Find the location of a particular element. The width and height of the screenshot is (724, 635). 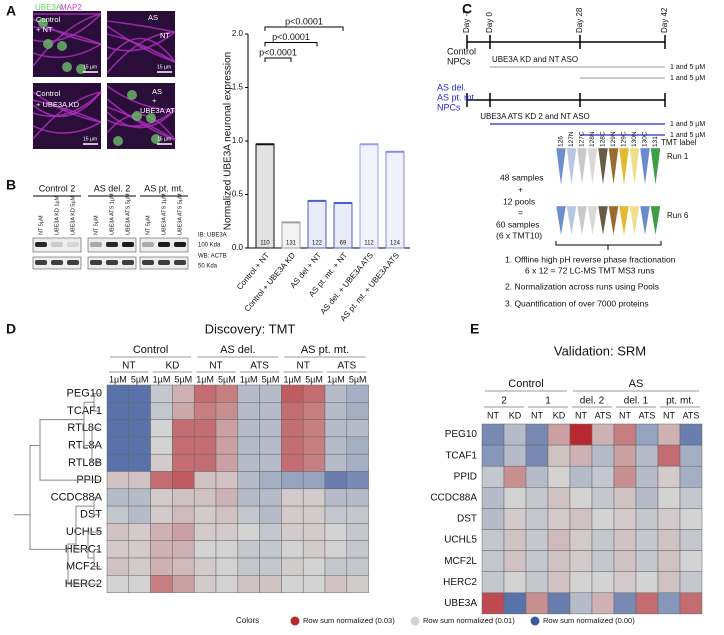

sample-label: (6 x TMT10) is located at coordinates (519, 235).